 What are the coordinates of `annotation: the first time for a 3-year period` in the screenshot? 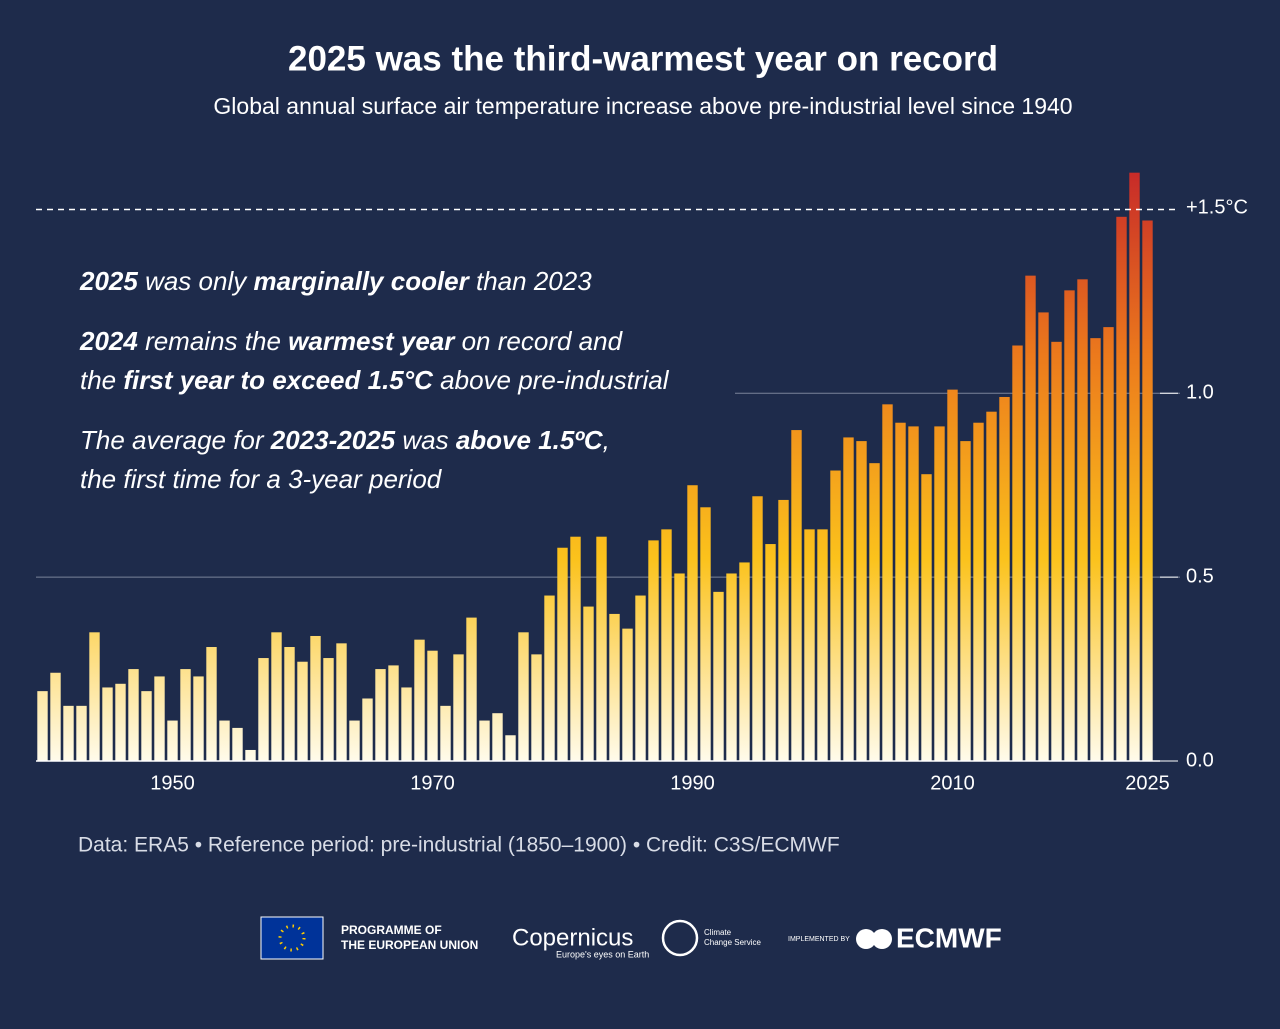 It's located at (261, 479).